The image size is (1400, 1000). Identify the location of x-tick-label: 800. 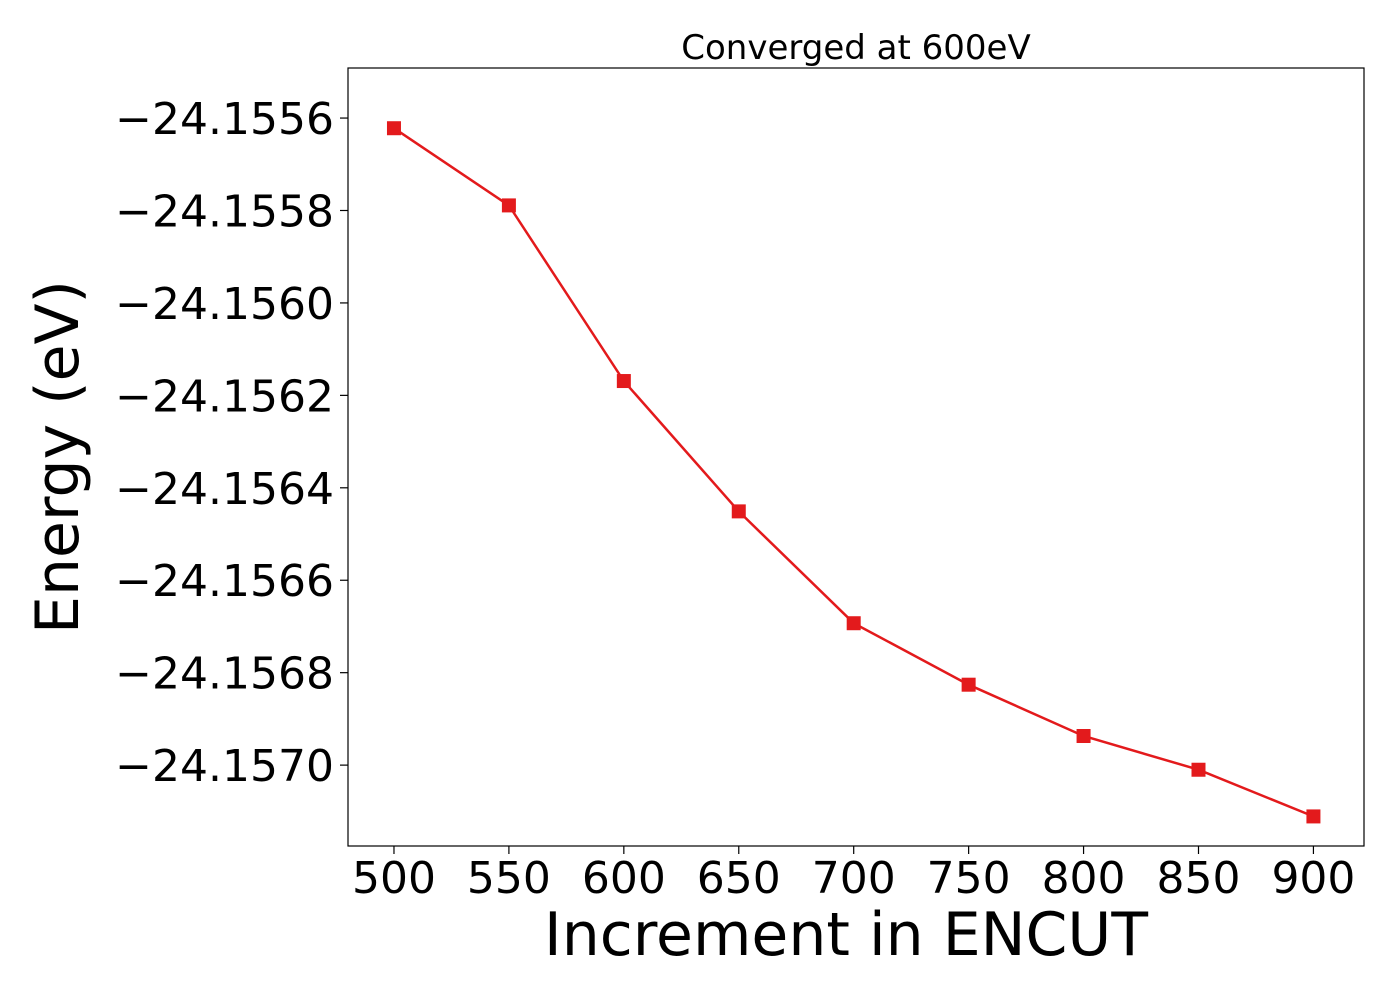
(1084, 878).